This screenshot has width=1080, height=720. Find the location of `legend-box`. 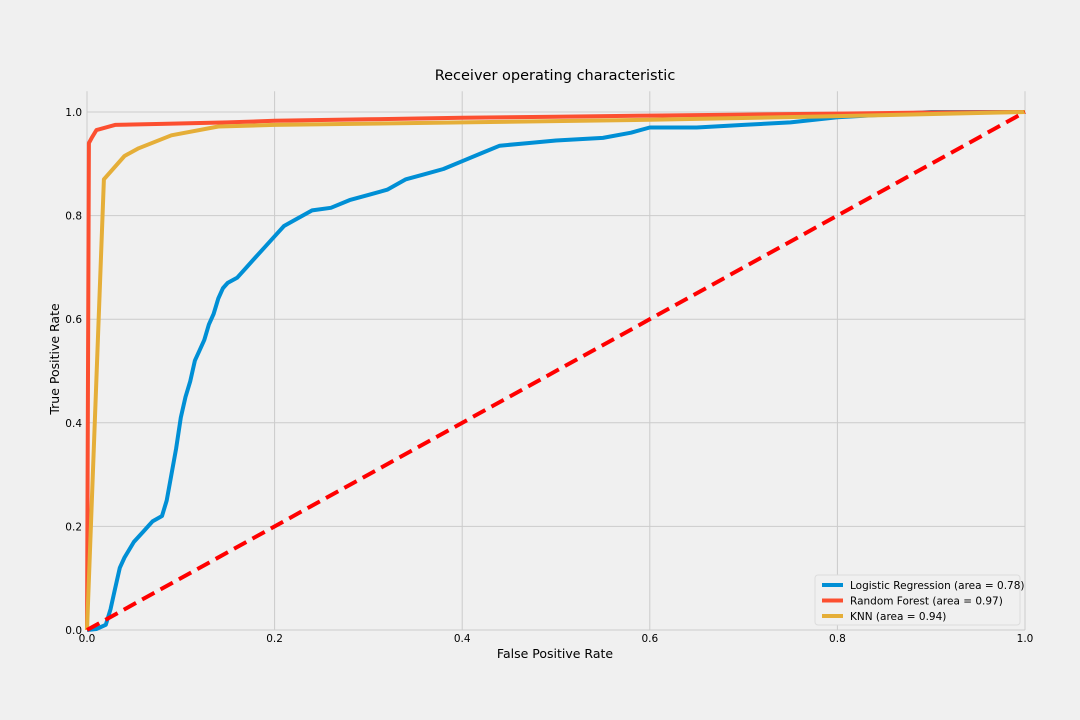

legend-box is located at coordinates (917, 600).